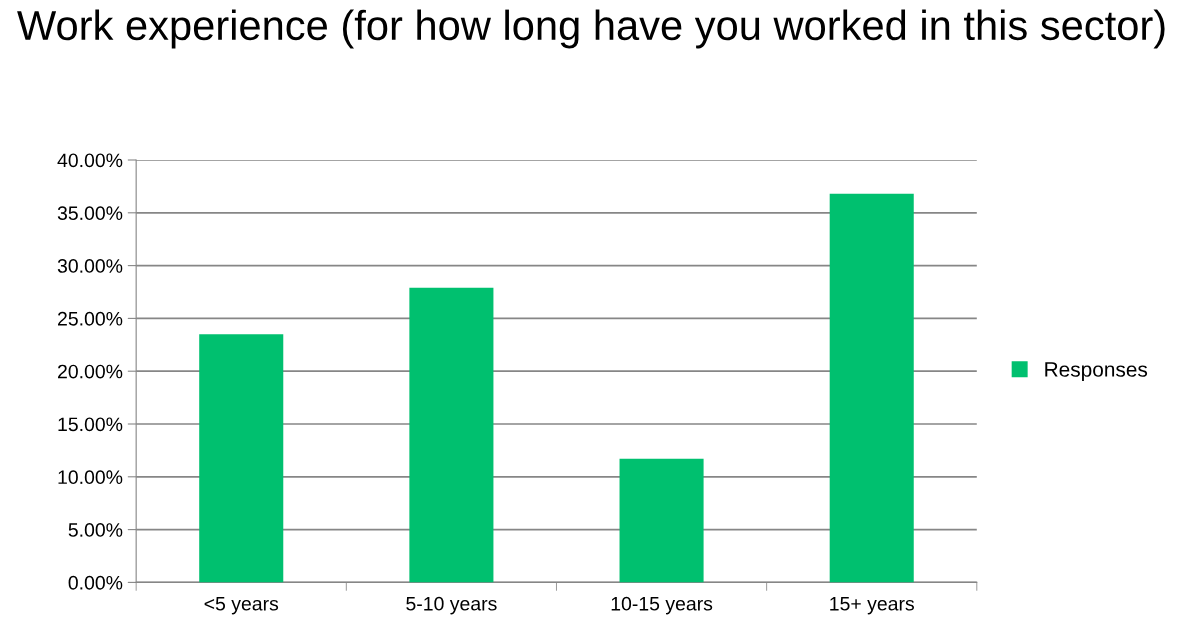  Describe the element at coordinates (241, 606) in the screenshot. I see `x-tick-label: <5 years` at that location.